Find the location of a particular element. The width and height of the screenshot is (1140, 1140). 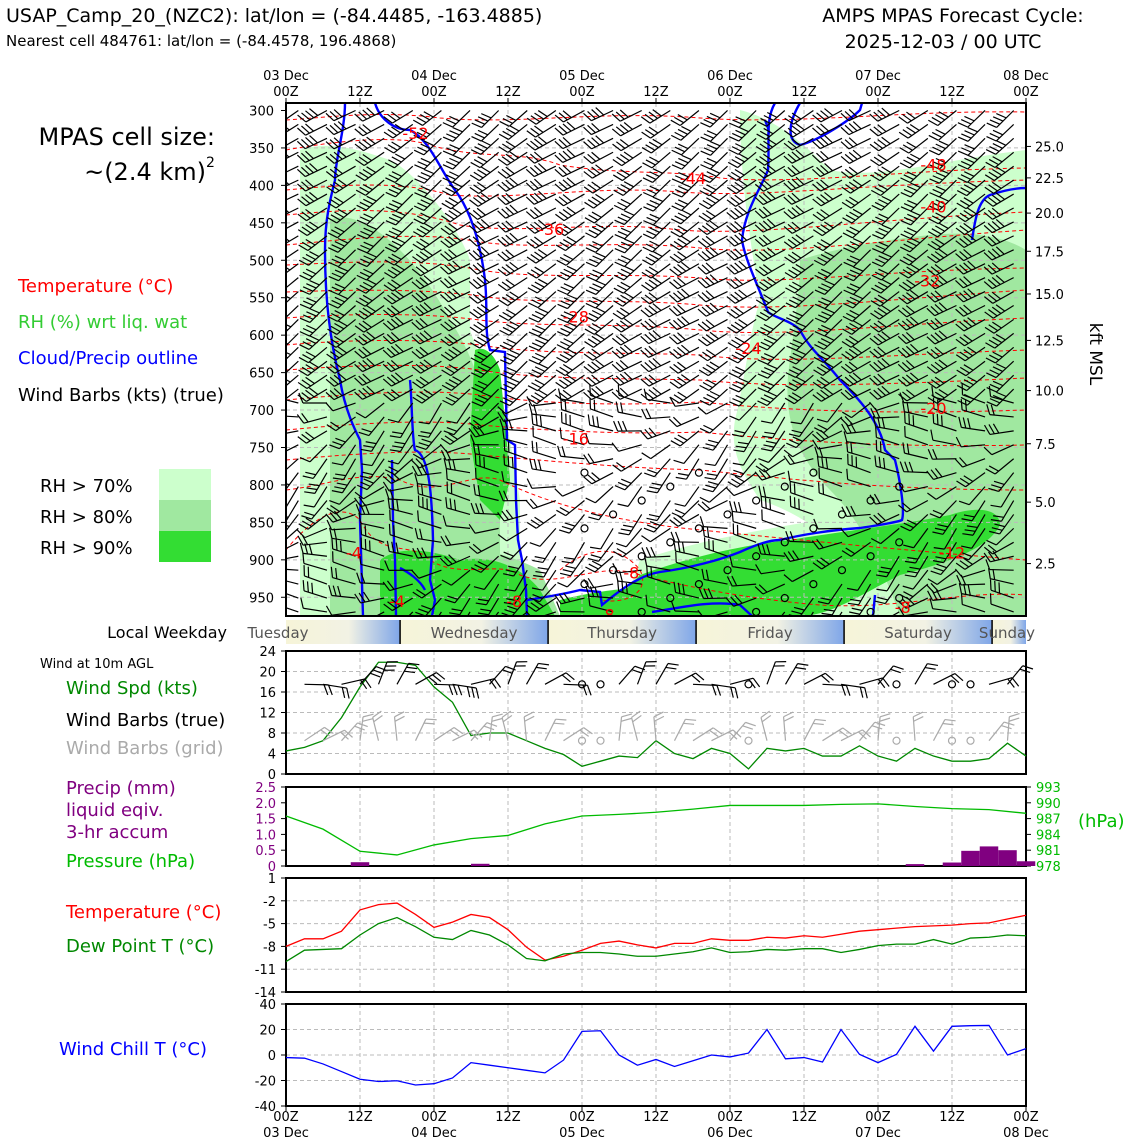

wind-barb-true is located at coordinates (667, 673).